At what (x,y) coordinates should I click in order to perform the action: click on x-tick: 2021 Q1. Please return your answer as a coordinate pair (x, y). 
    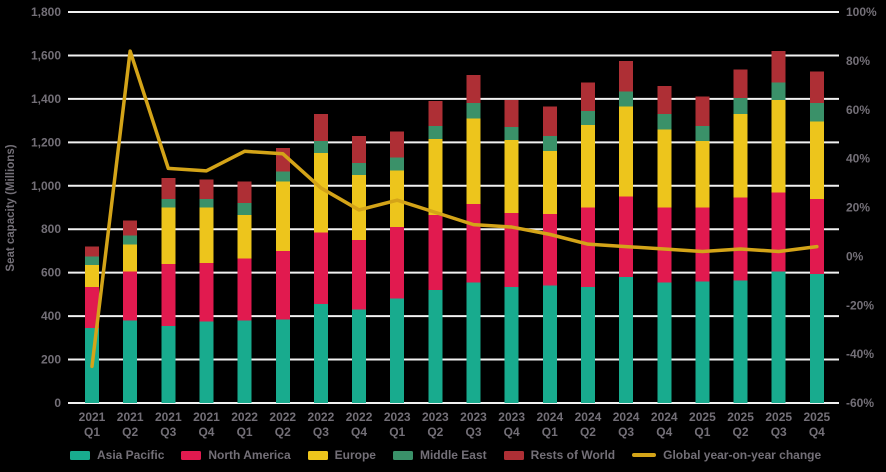
    Looking at the image, I should click on (92, 424).